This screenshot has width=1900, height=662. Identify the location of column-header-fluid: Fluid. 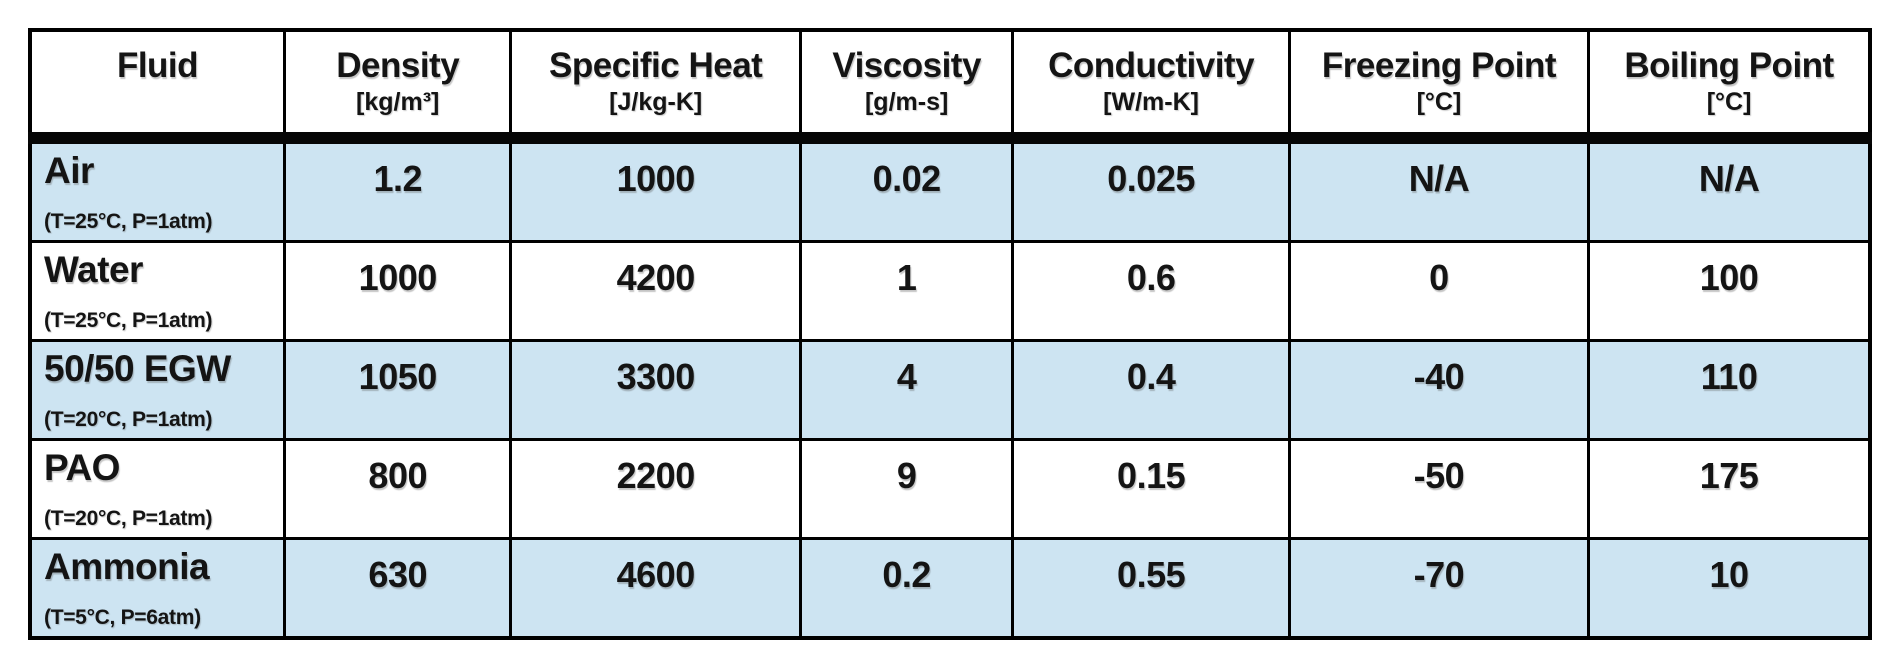
(157, 86).